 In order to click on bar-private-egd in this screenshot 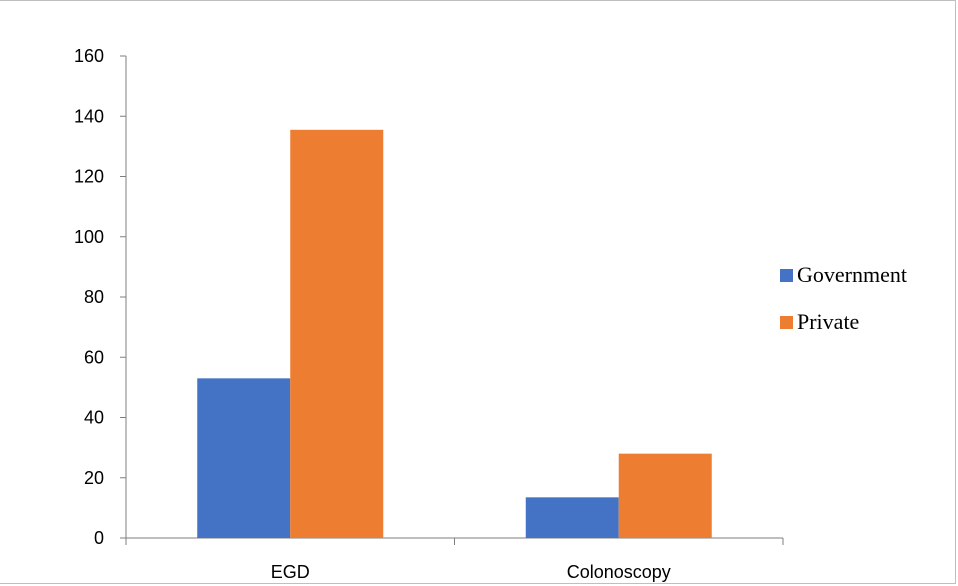, I will do `click(337, 333)`.